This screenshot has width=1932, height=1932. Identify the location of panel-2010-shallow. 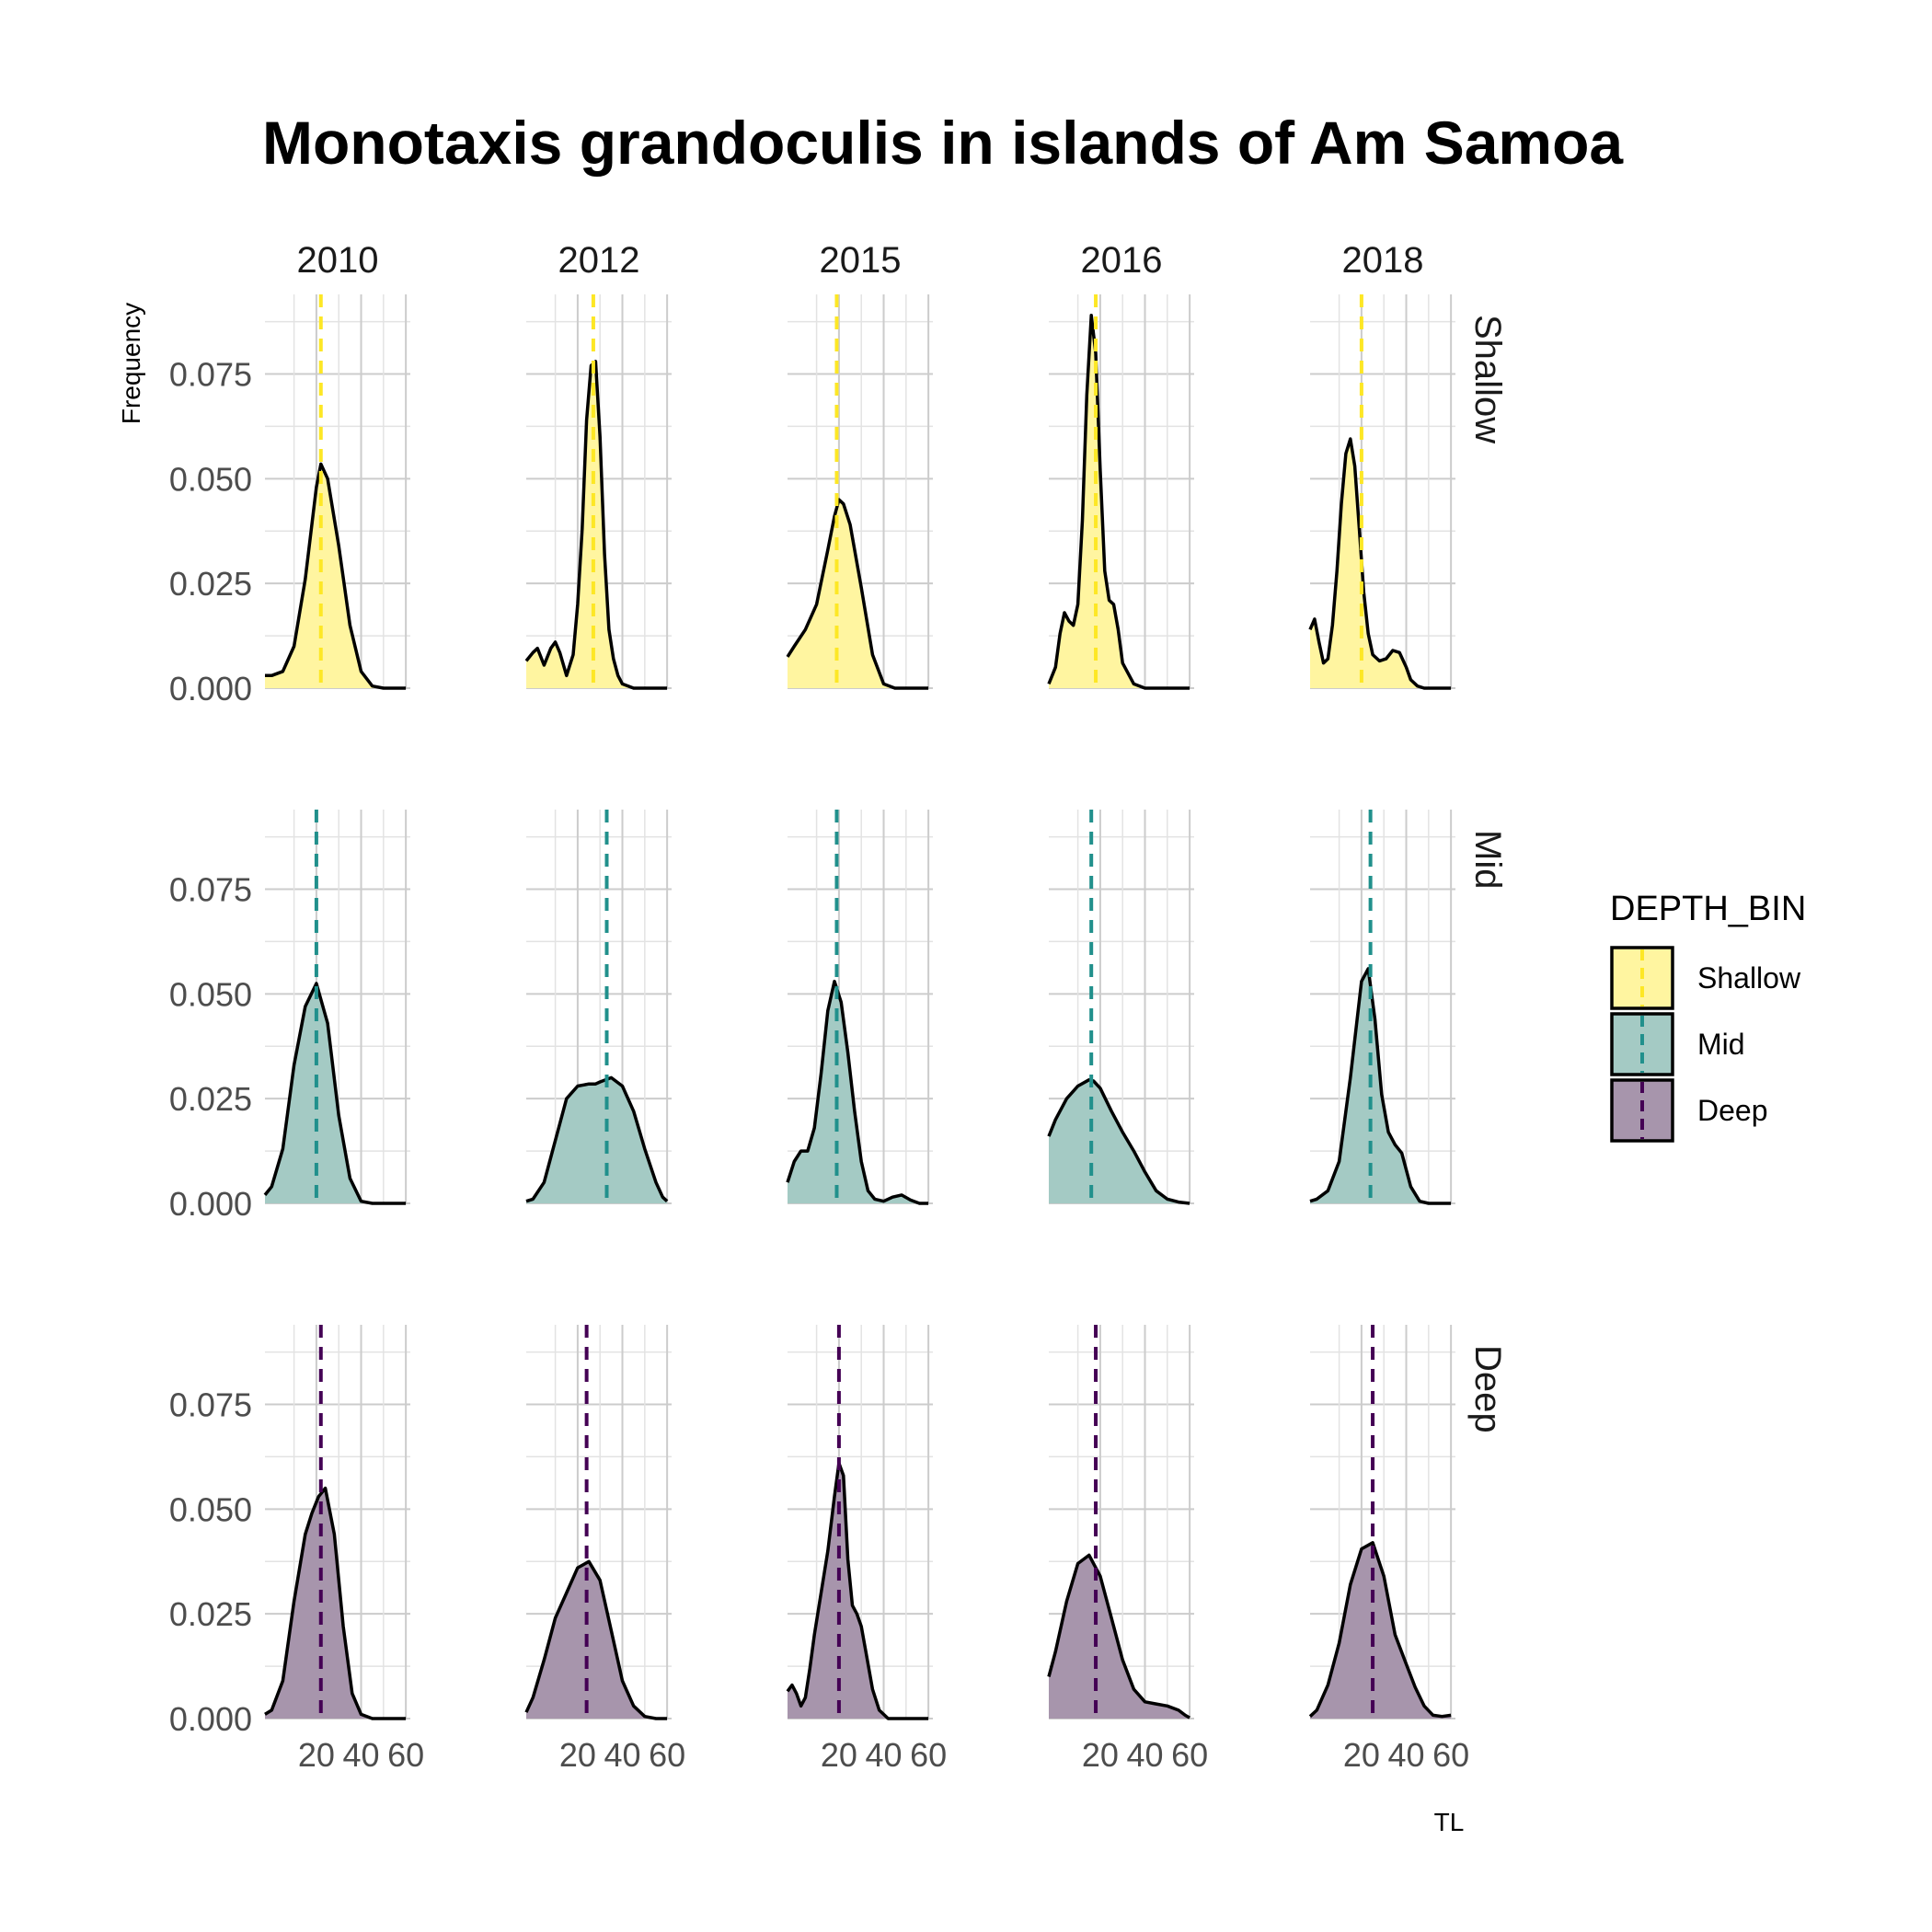
(337, 492).